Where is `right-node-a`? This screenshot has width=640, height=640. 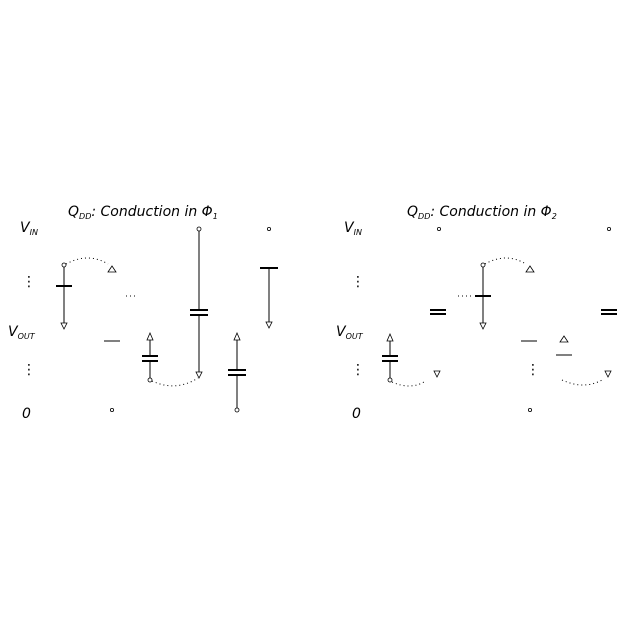
right-node-a is located at coordinates (390, 380).